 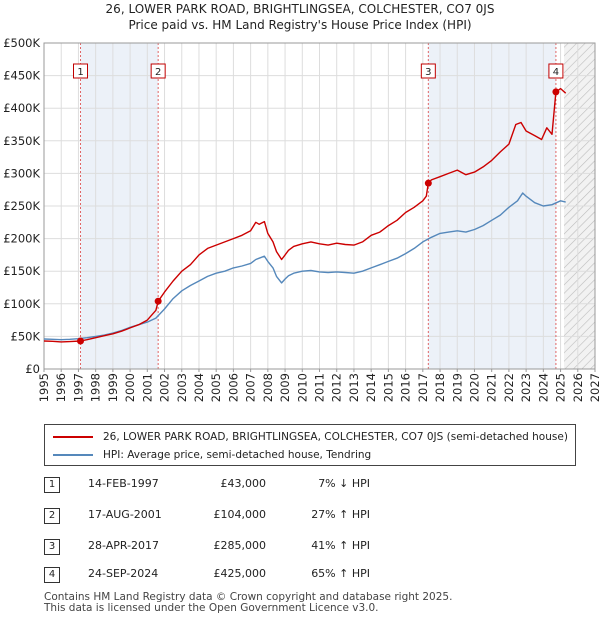 I want to click on x-tick-label: 2003, so click(x=182, y=387).